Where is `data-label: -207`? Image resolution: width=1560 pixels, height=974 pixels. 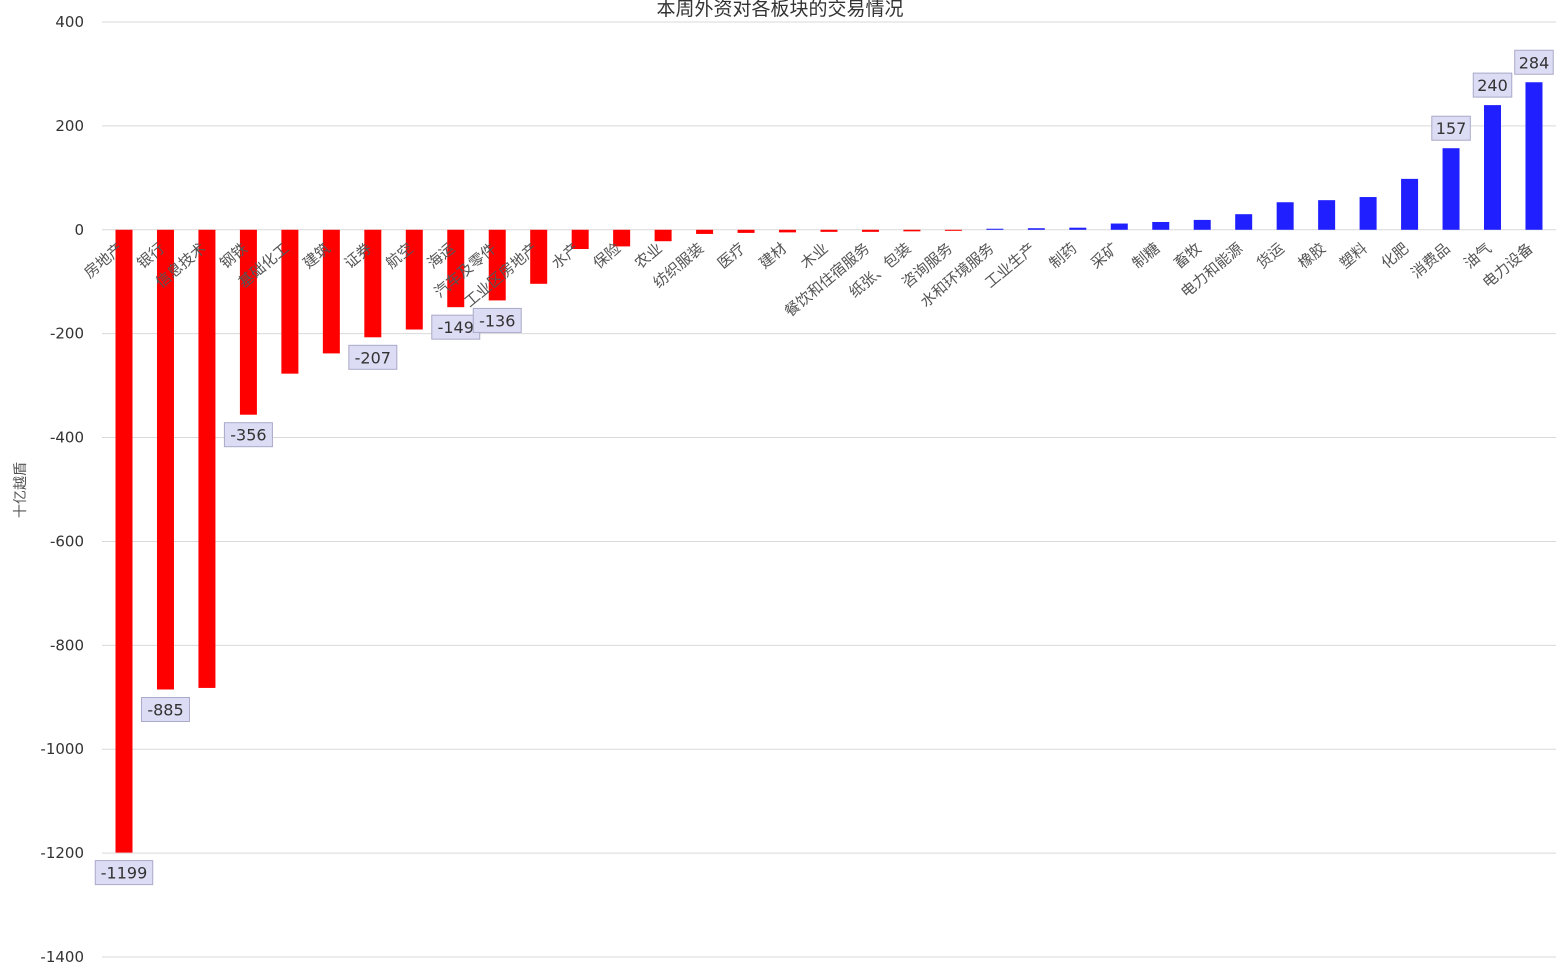 data-label: -207 is located at coordinates (373, 357).